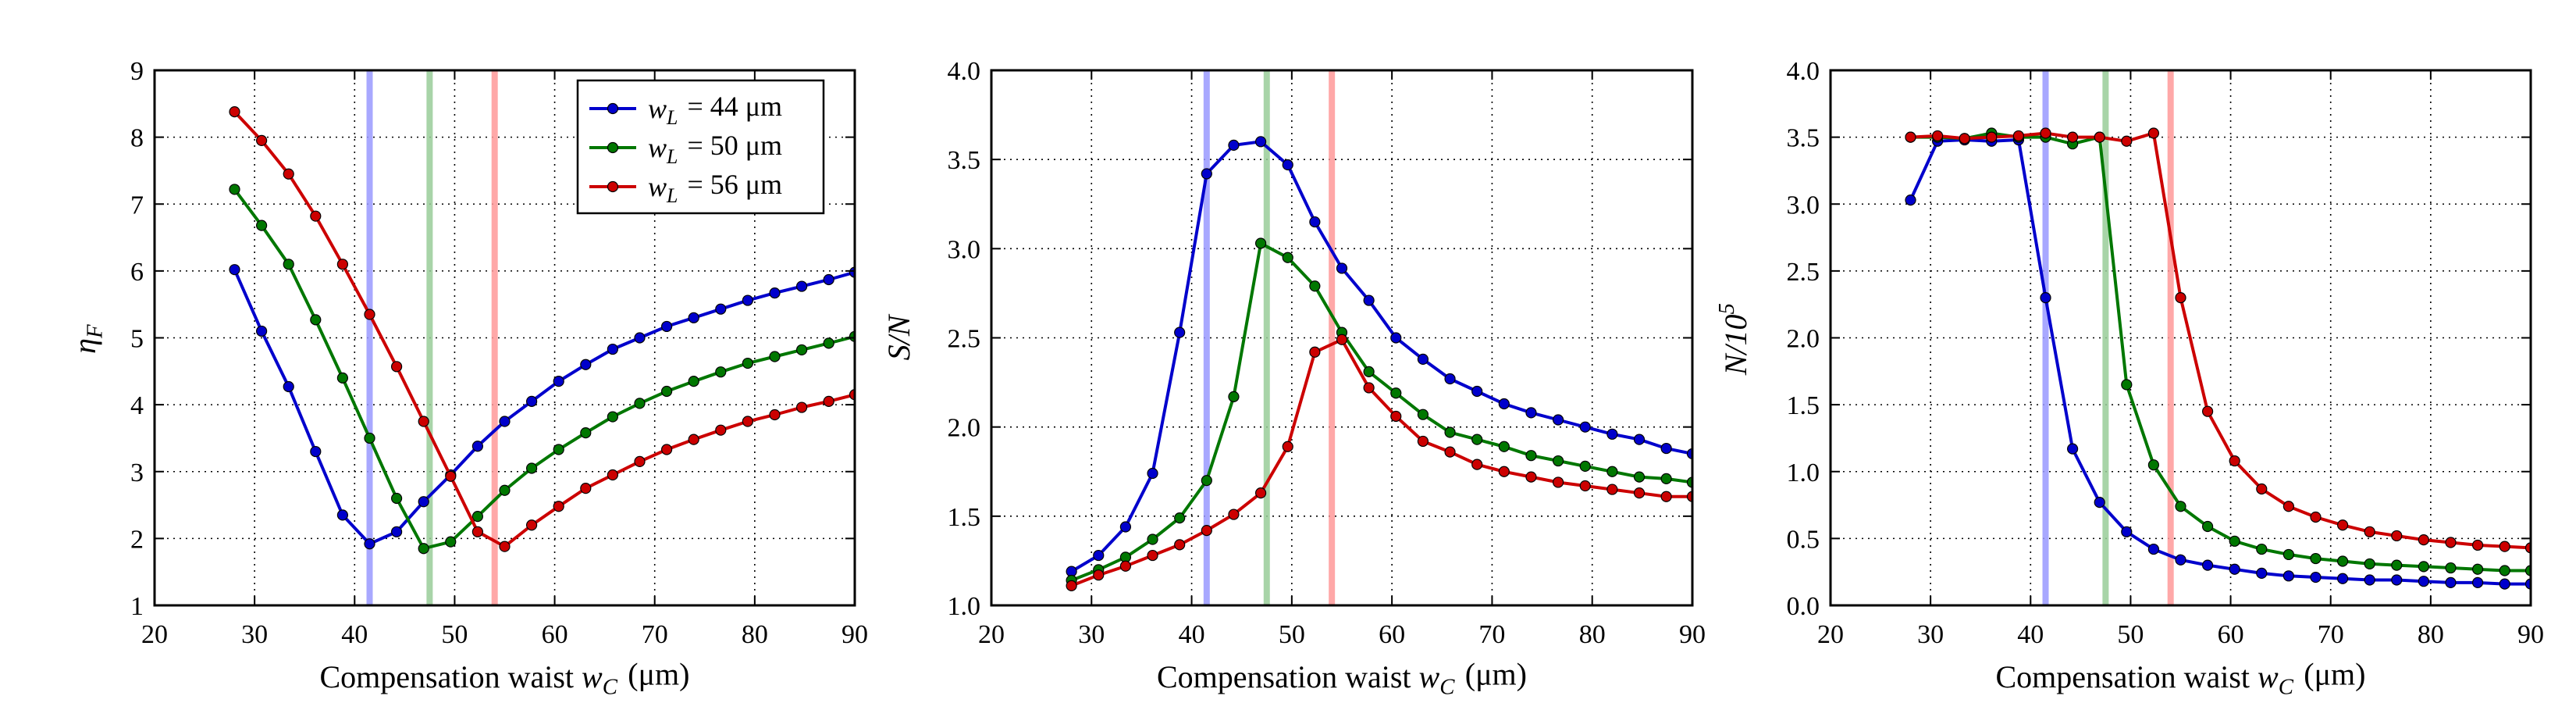  I want to click on y-tick-label: 8, so click(137, 138).